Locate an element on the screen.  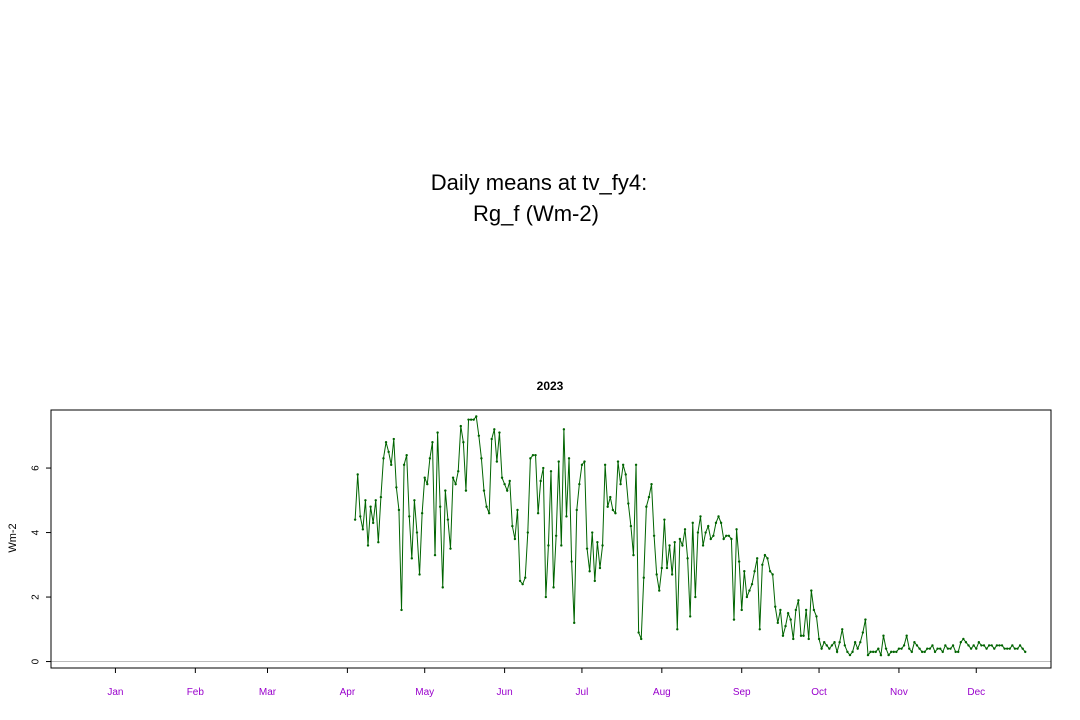
x-tick-label: Apr is located at coordinates (348, 692).